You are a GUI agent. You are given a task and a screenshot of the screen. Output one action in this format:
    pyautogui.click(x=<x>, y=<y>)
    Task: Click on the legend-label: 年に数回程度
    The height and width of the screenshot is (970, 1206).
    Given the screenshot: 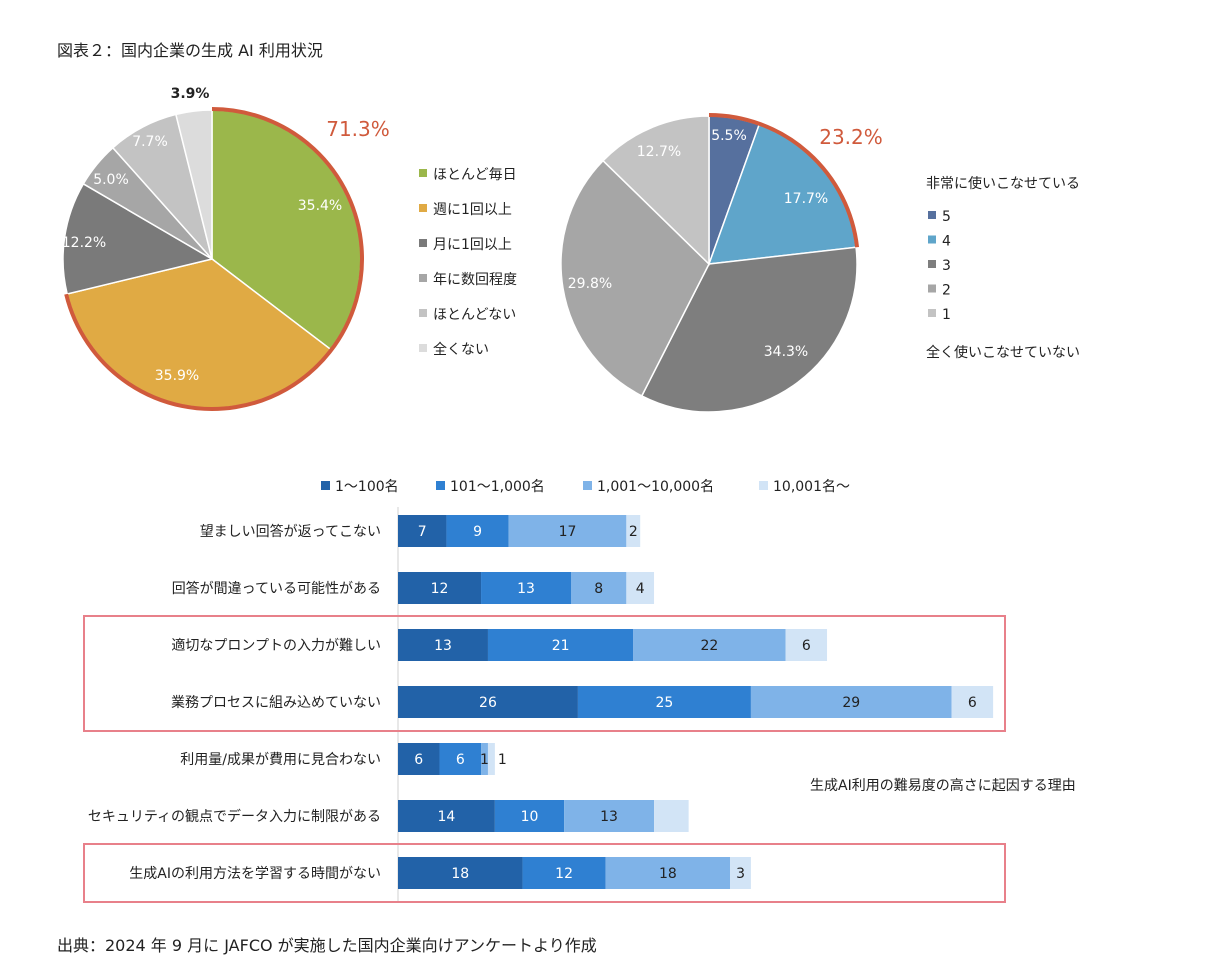 What is the action you would take?
    pyautogui.click(x=475, y=280)
    